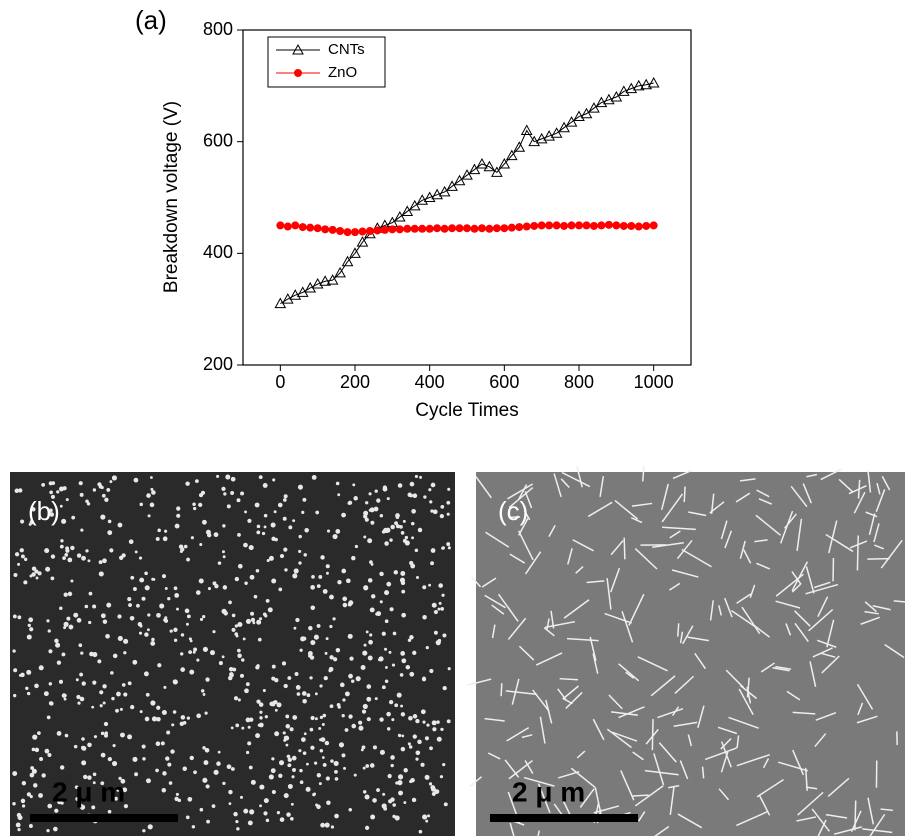 This screenshot has height=836, width=905. What do you see at coordinates (548, 791) in the screenshot?
I see `scale-bar-label: 2 μ m` at bounding box center [548, 791].